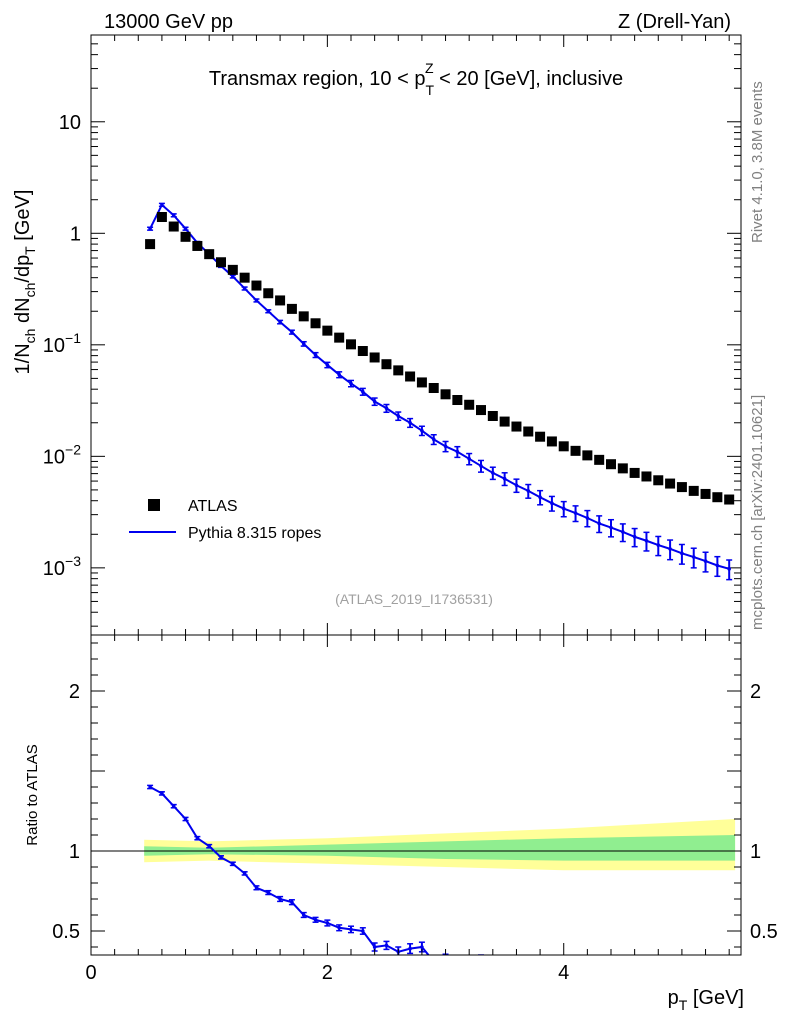 The image size is (786, 1024). I want to click on x-tick-label: 0, so click(90, 973).